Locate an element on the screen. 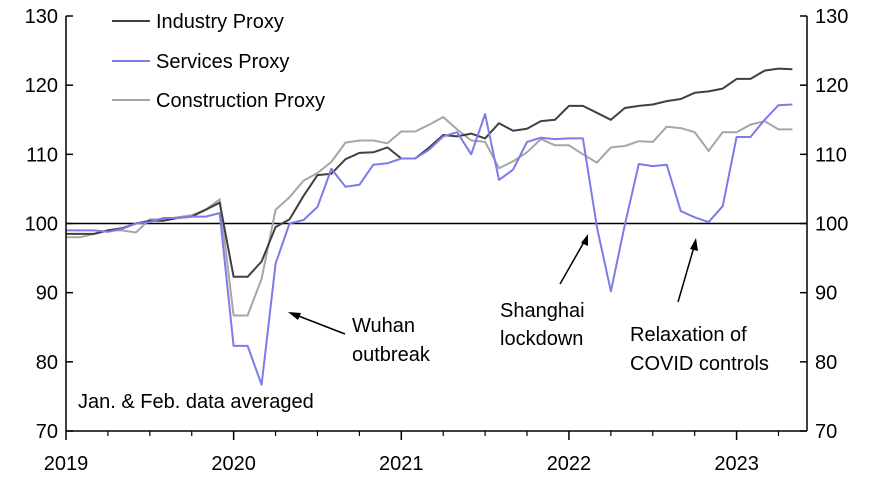 Image resolution: width=873 pixels, height=482 pixels. x-tick-label-2021: 2021 is located at coordinates (401, 464).